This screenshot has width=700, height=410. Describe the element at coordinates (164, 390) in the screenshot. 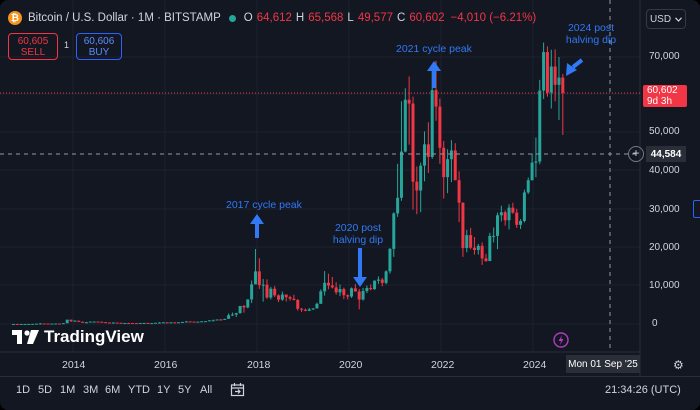

I see `timeframe-1y-button: 1Y` at that location.